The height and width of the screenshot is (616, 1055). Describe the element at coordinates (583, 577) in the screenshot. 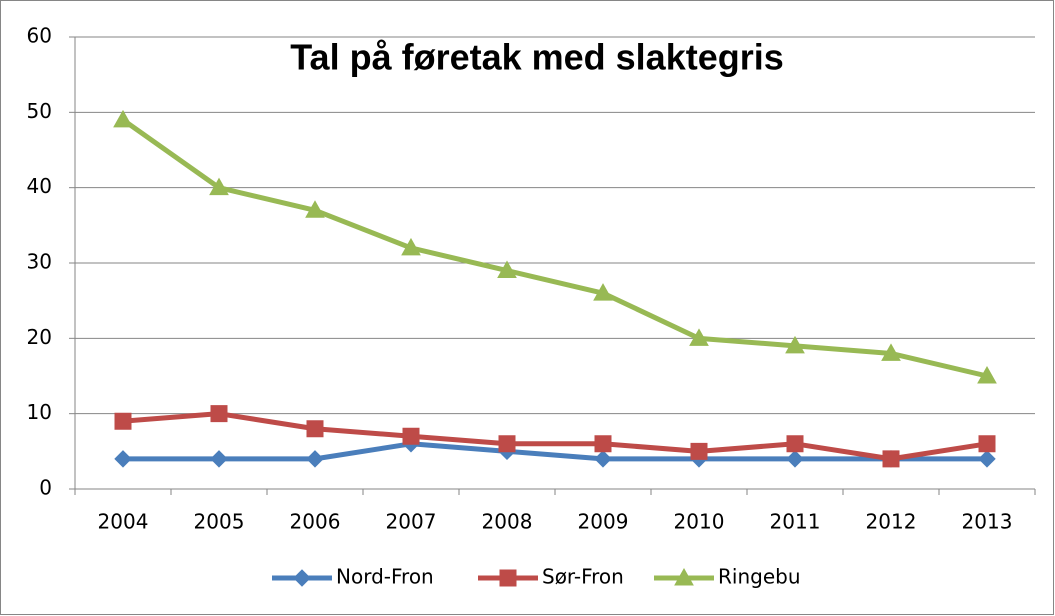

I see `legend-label: Sør-Fron` at that location.